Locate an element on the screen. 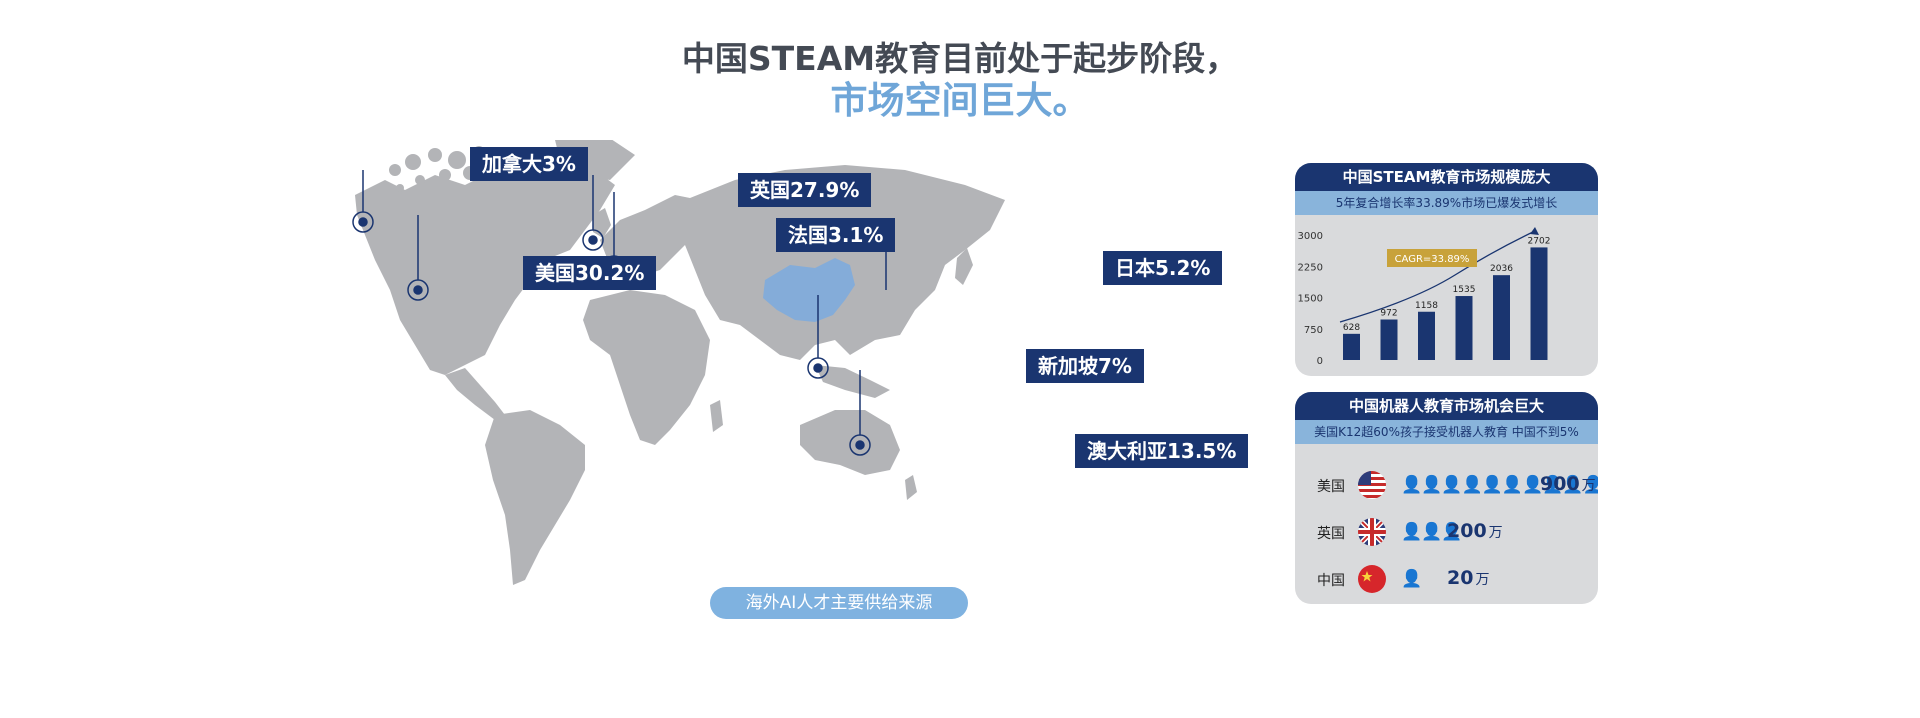  tag-singapore: 新加坡7% is located at coordinates (1085, 366).